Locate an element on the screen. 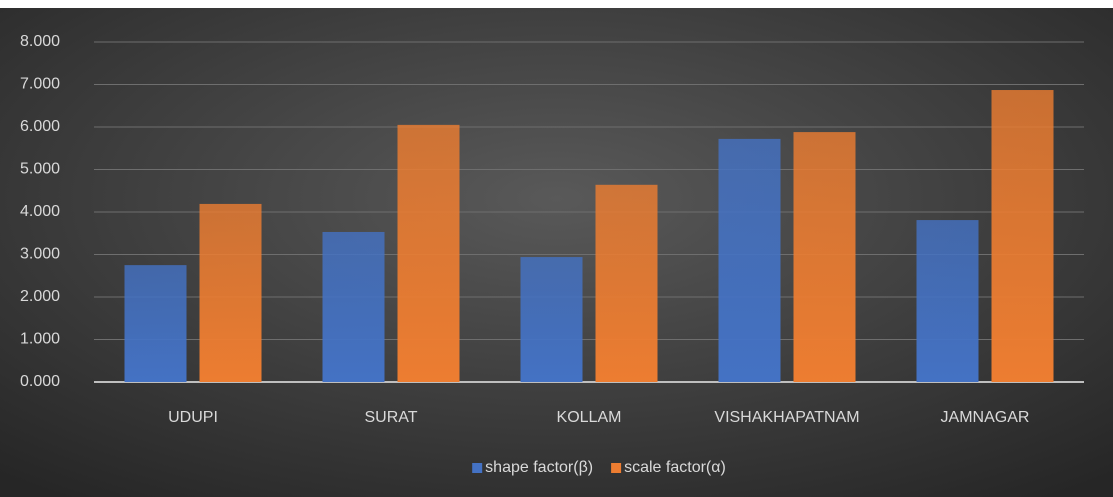 This screenshot has width=1113, height=497. x-tick-label: JAMNAGAR is located at coordinates (985, 417).